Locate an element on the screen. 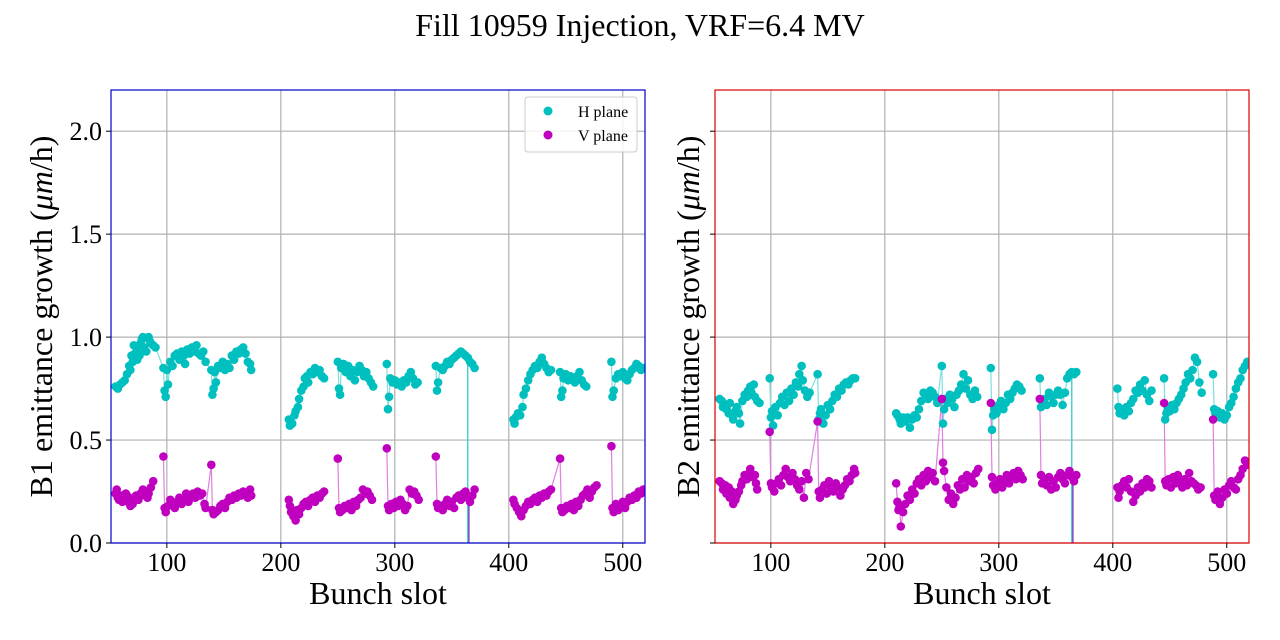 The height and width of the screenshot is (640, 1280). y-tick-label: 1.5 is located at coordinates (86, 234).